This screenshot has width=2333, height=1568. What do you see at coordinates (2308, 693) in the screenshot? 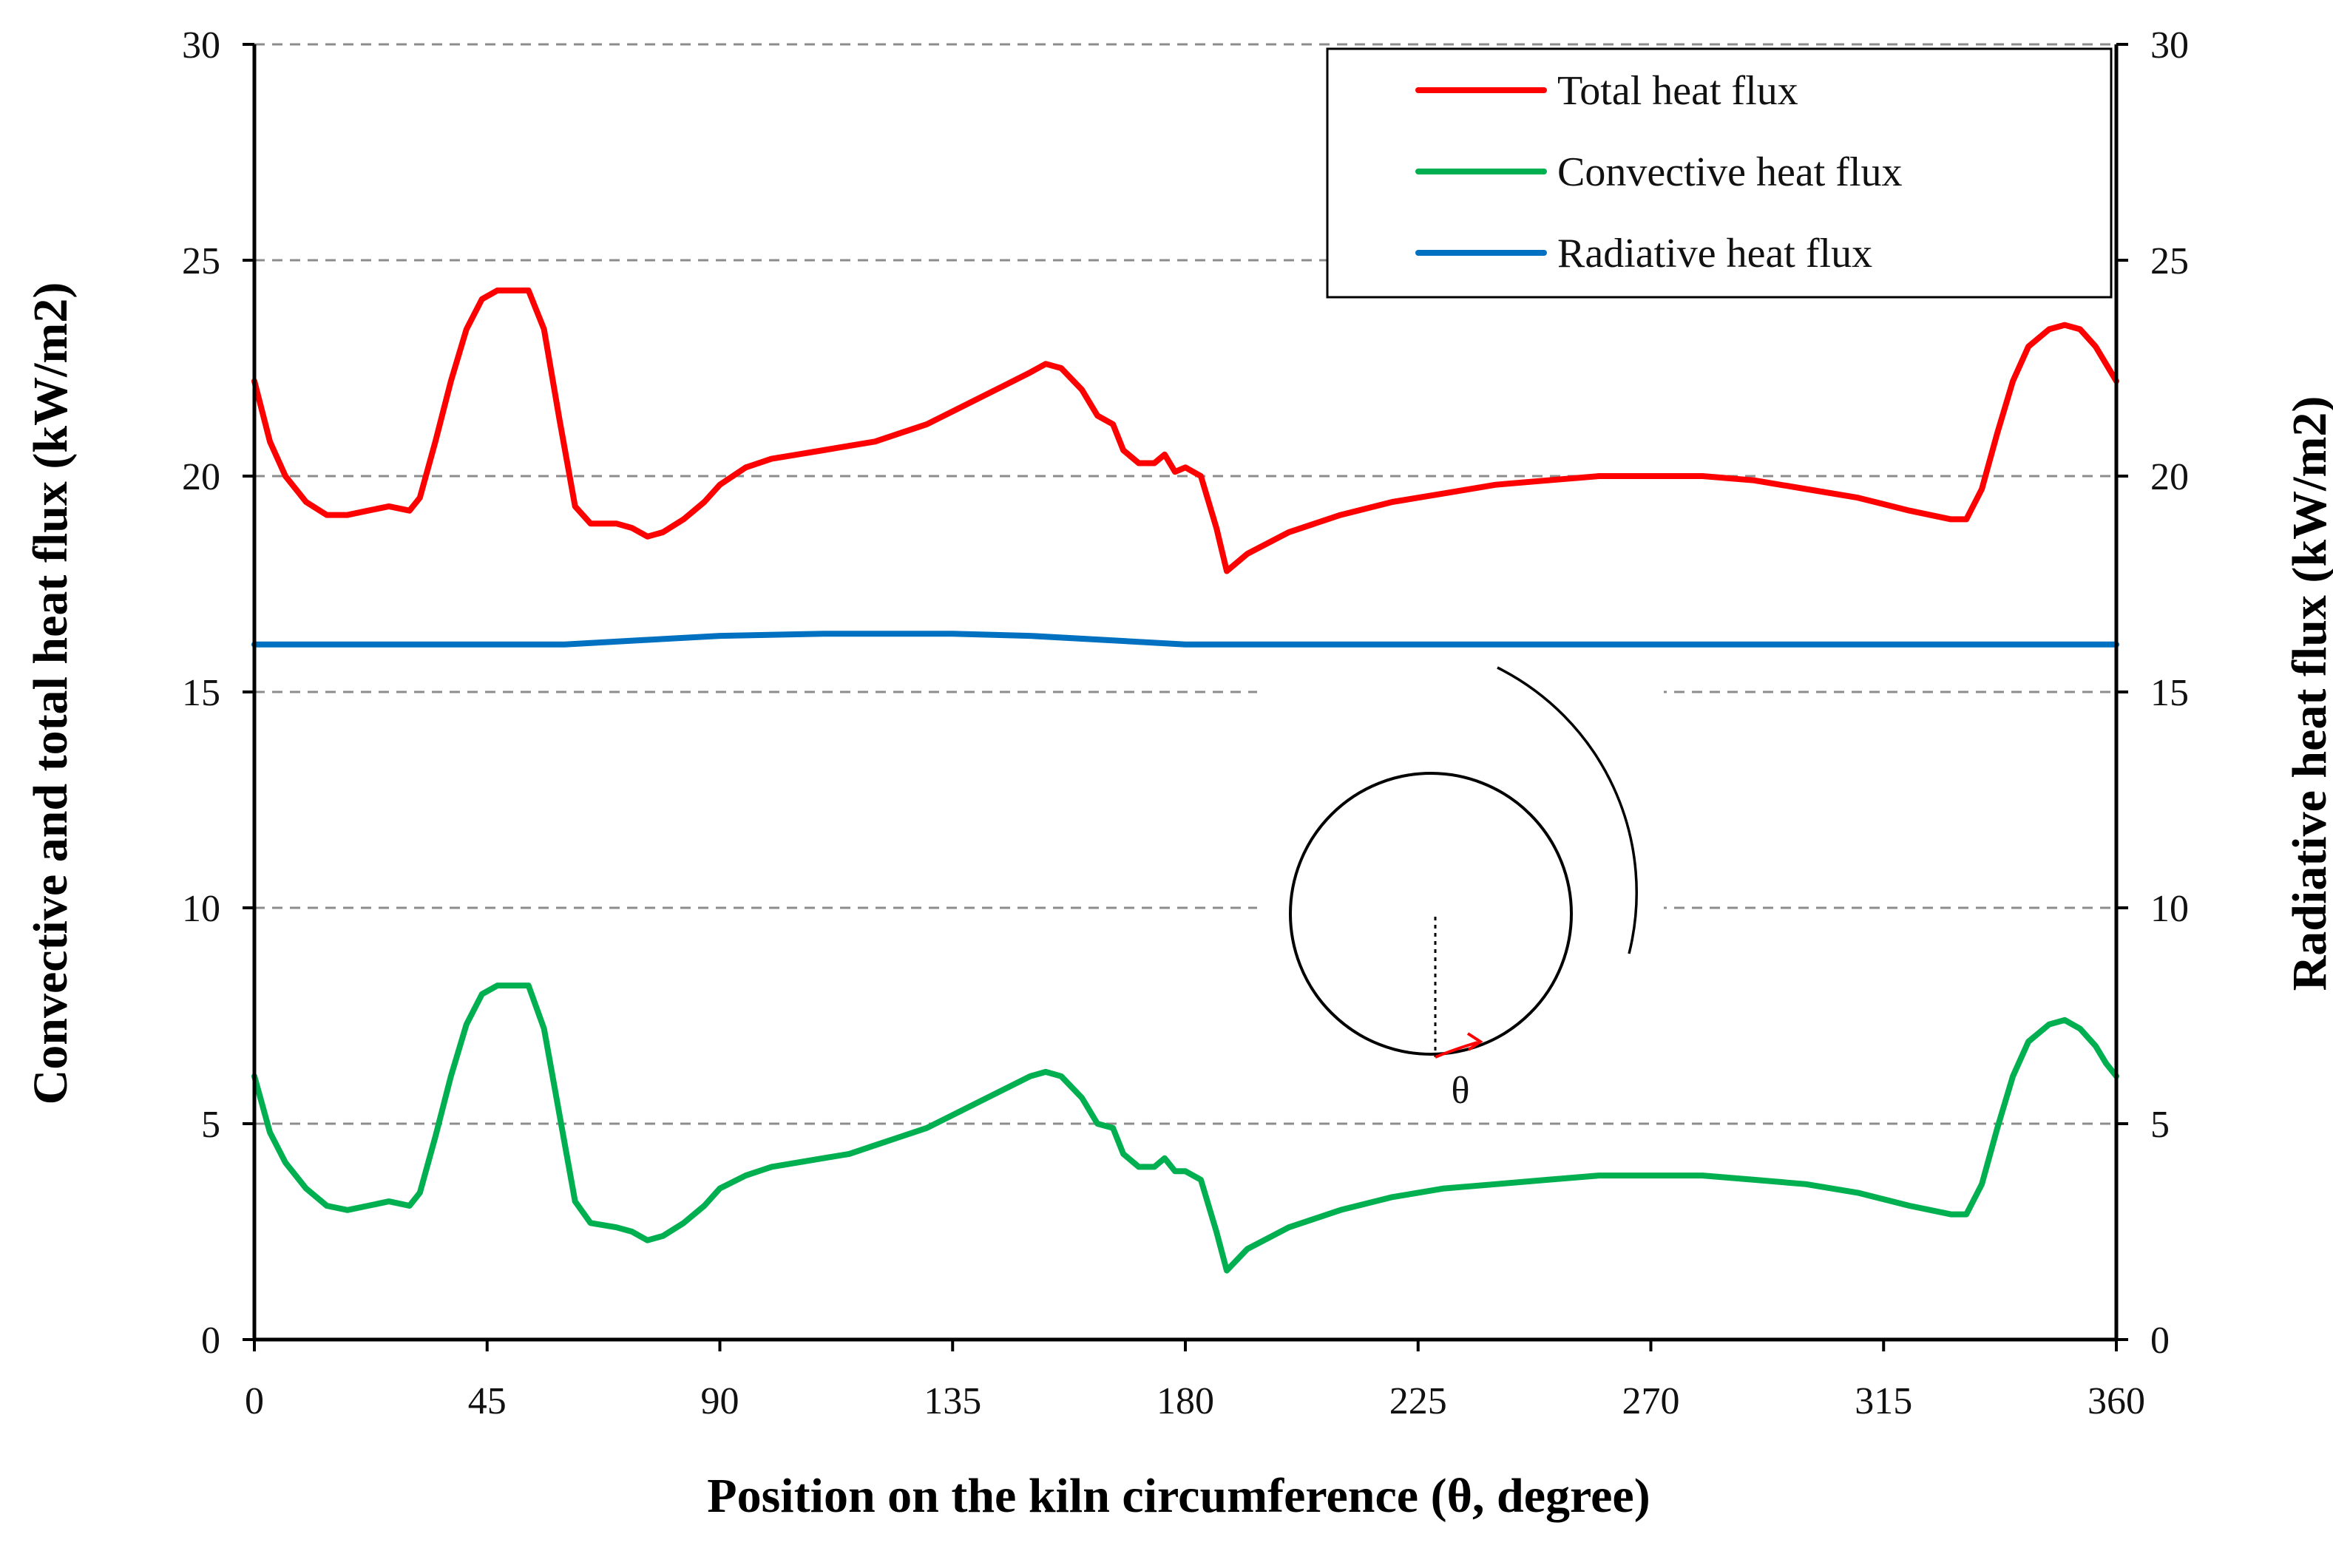
I see `right-y-axis-title: Radiative heat flux (kW/m2)` at bounding box center [2308, 693].